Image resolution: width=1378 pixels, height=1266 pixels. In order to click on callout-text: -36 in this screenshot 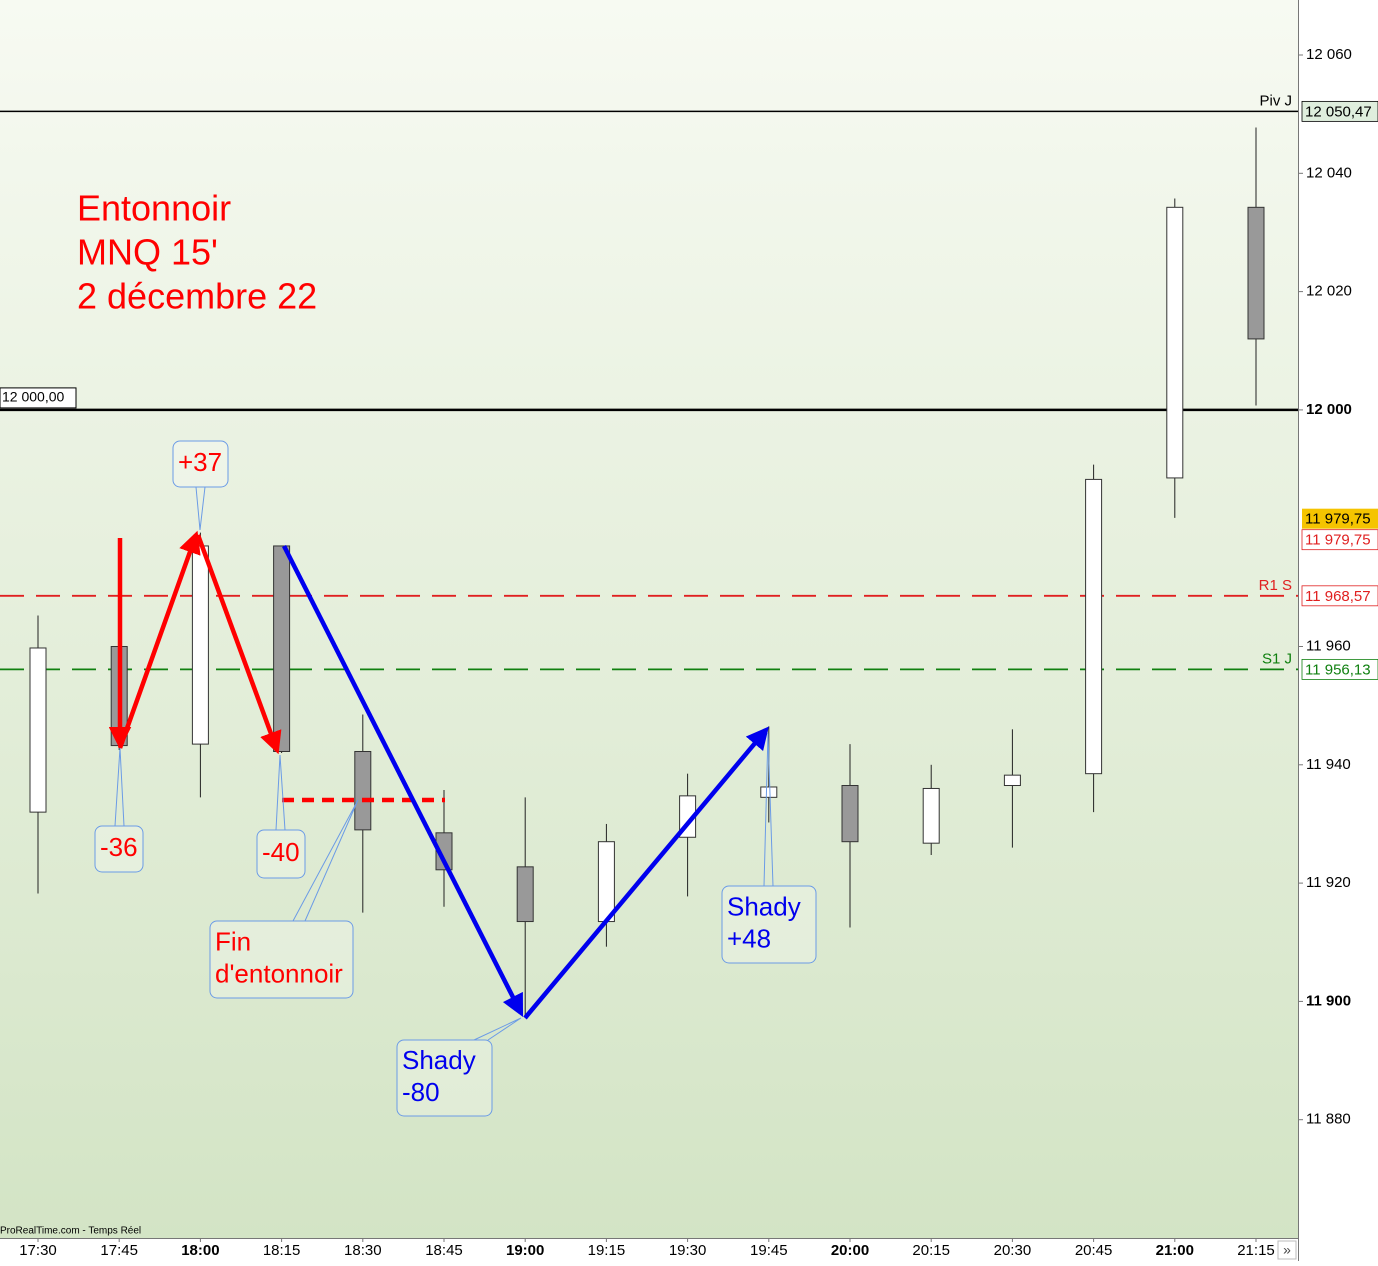, I will do `click(119, 847)`.